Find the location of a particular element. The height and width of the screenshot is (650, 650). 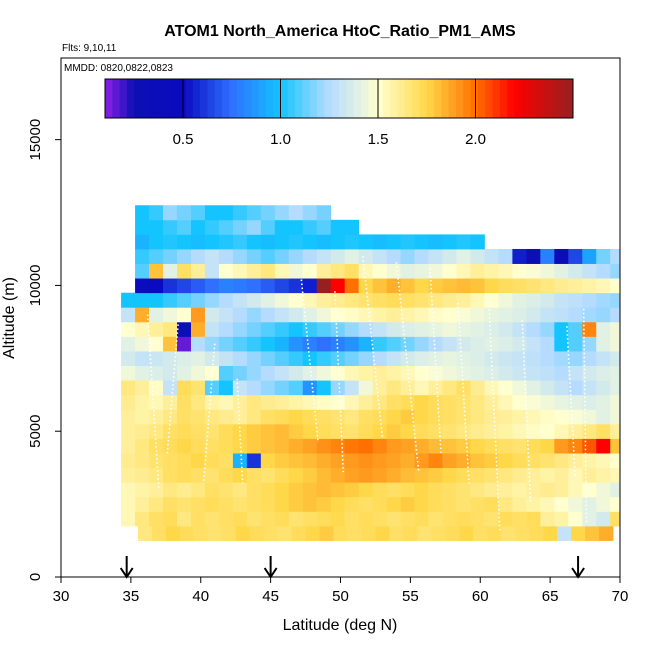

arrow-head is located at coordinates (578, 573).